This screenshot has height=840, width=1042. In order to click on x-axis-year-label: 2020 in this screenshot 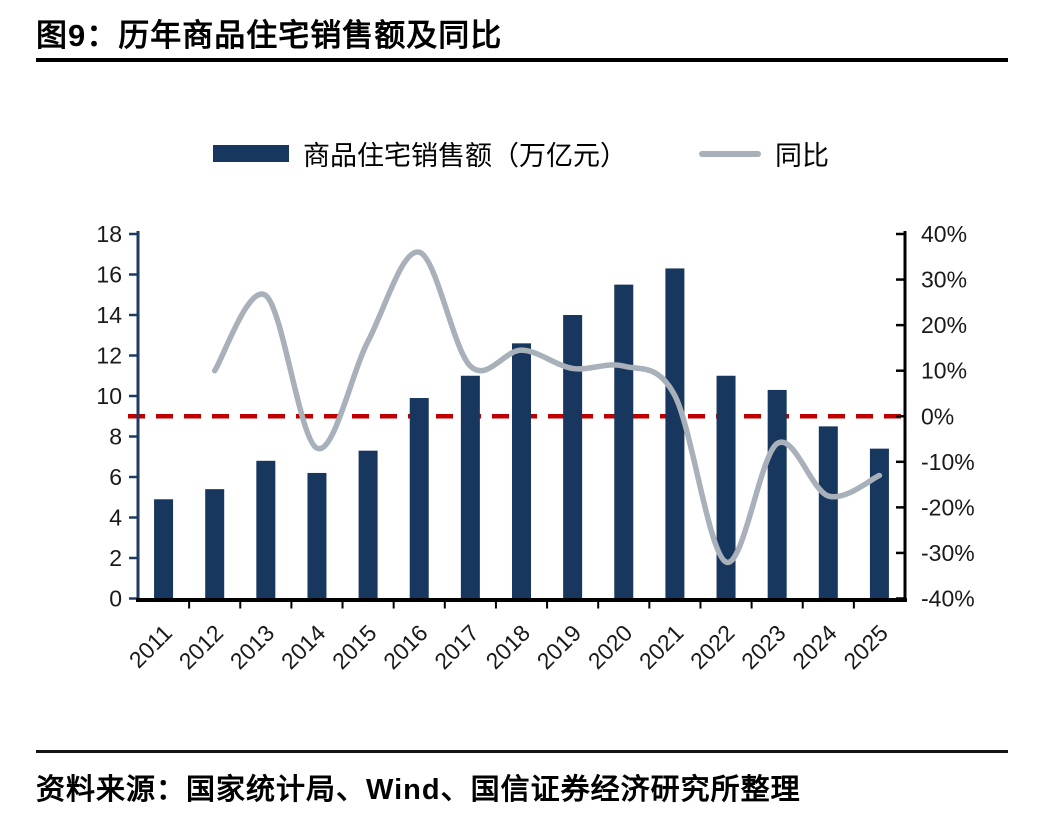, I will do `click(610, 647)`.